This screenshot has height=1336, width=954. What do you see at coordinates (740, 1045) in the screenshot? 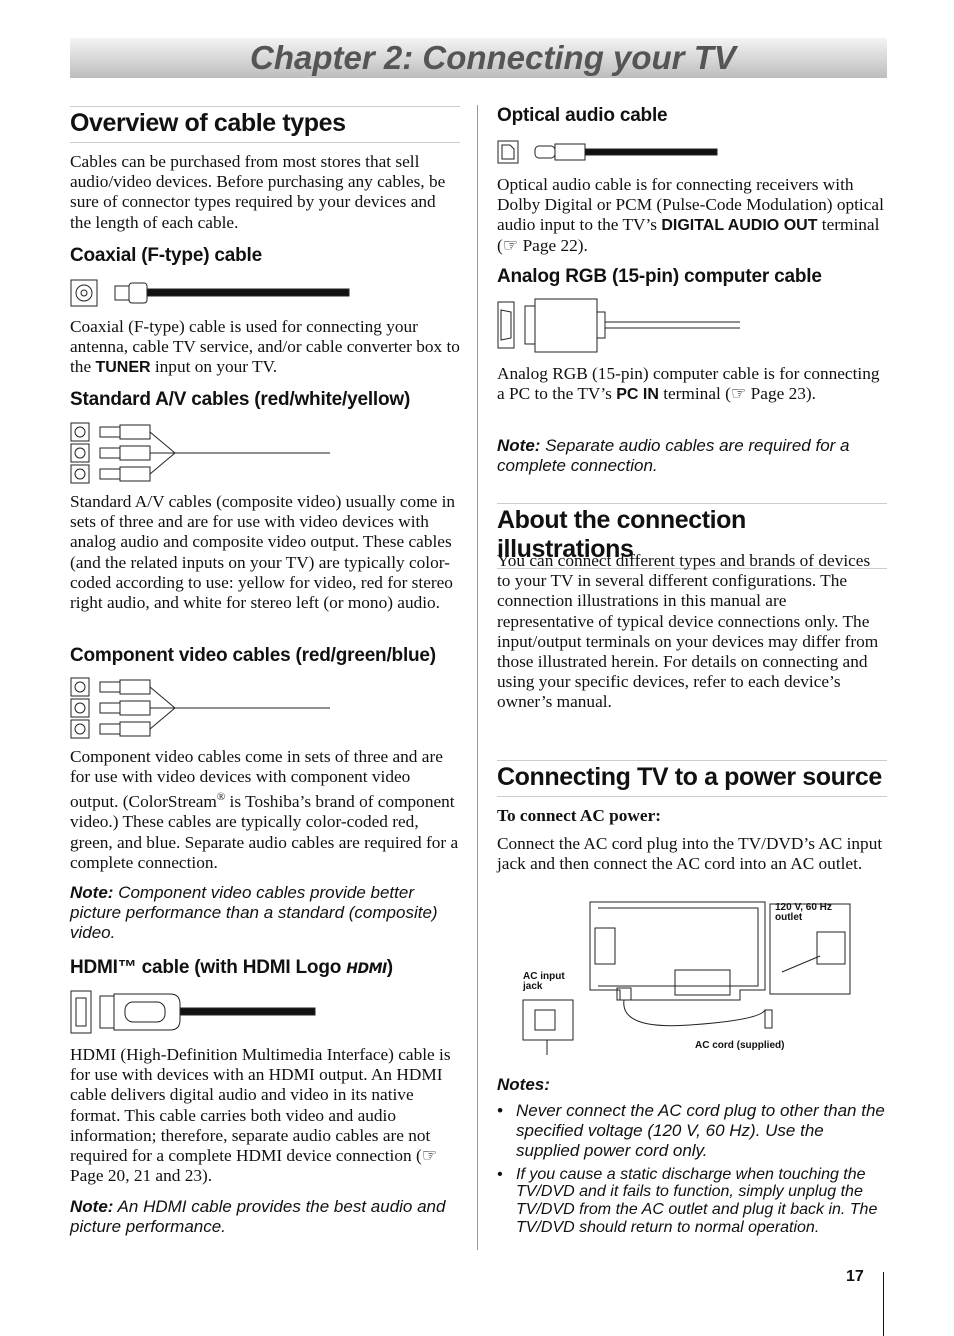
I see `figure-label: AC cord (supplied)` at bounding box center [740, 1045].